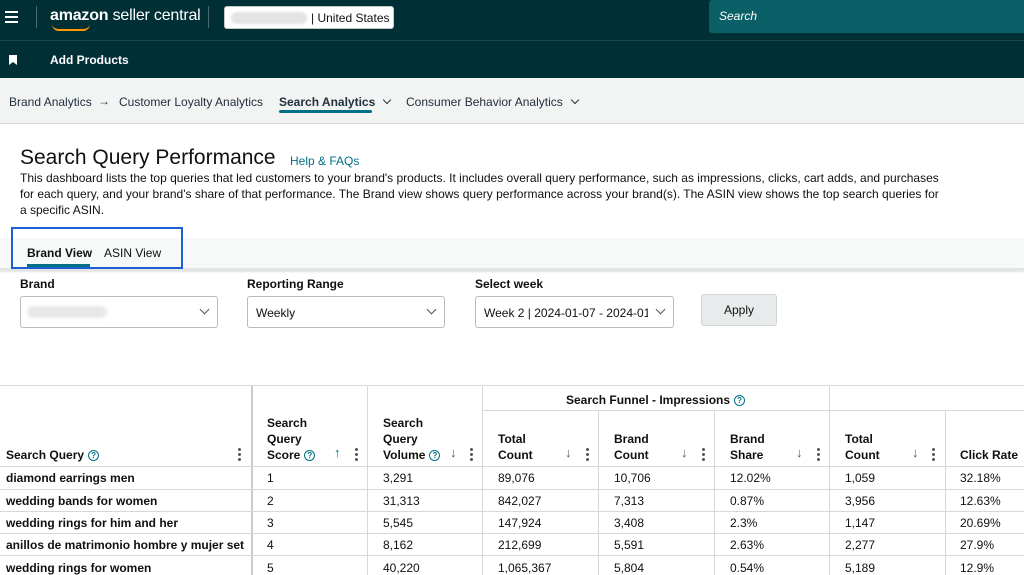 The height and width of the screenshot is (575, 1024). I want to click on apply-button: Apply, so click(739, 310).